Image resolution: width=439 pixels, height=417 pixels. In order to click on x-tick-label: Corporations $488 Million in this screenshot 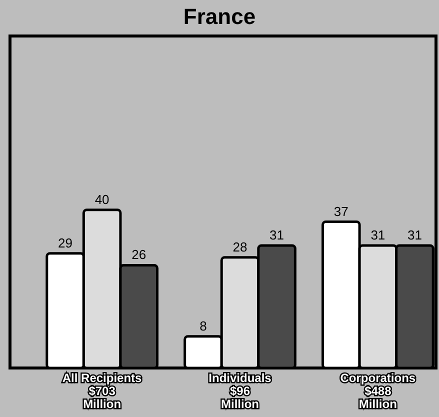, I will do `click(378, 391)`.